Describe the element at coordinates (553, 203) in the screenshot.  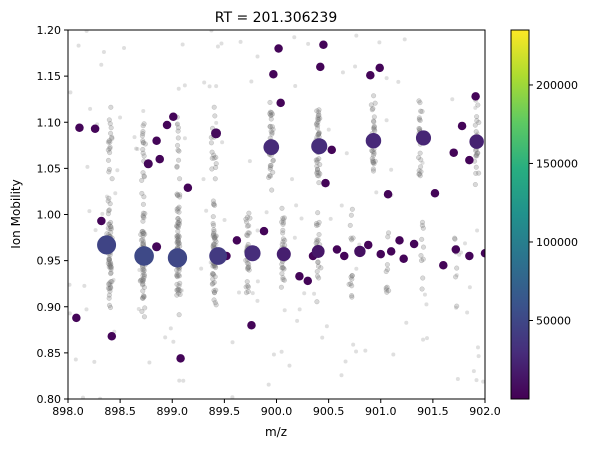
I see `colorbar-ticks: 50000 100000 150000 200000` at that location.